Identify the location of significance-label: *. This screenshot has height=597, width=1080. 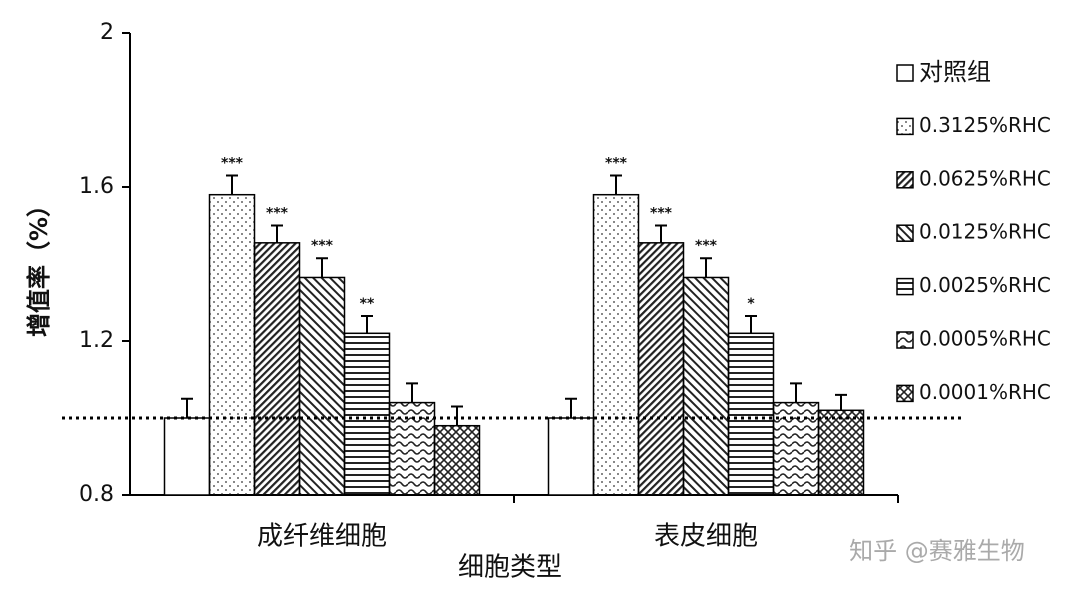
(751, 304).